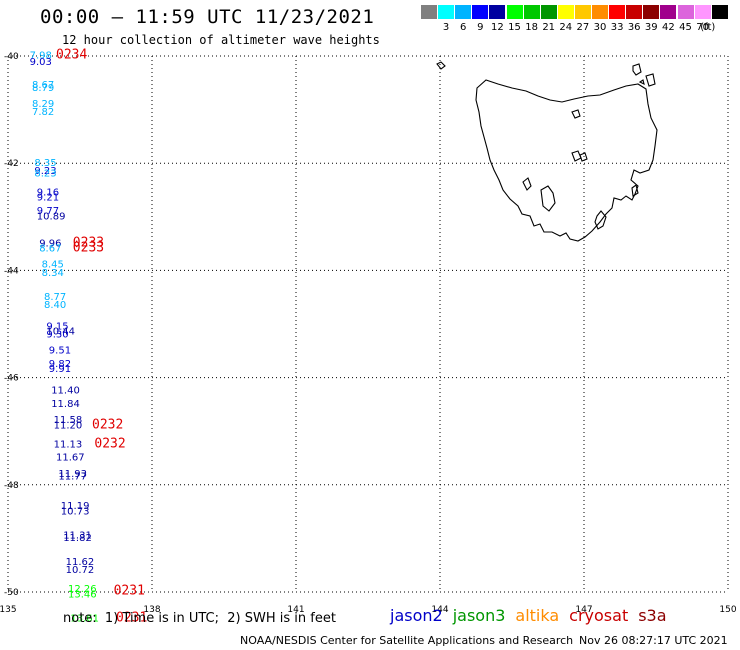 The width and height of the screenshot is (740, 650). What do you see at coordinates (48, 211) in the screenshot?
I see `wave-height-value: 9.77` at bounding box center [48, 211].